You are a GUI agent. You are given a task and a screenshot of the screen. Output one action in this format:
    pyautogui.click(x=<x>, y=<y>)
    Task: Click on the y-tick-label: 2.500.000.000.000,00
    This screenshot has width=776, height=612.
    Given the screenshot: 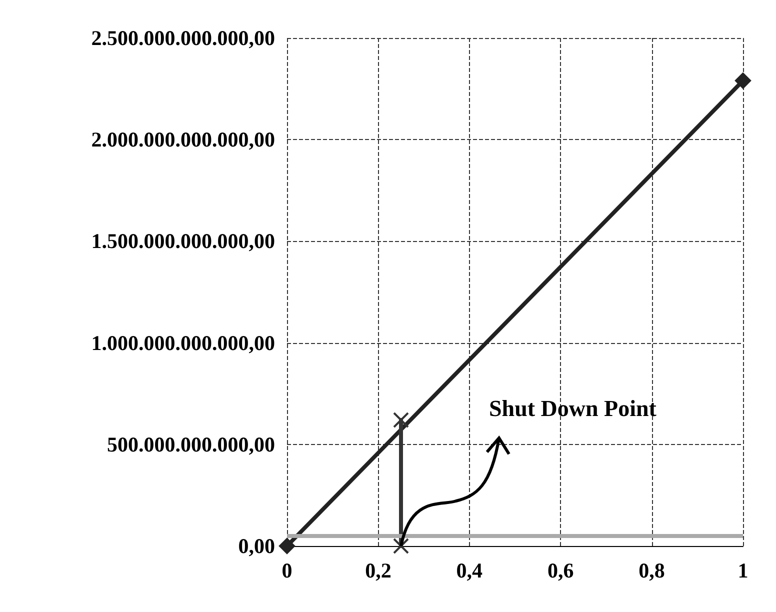 What is the action you would take?
    pyautogui.click(x=183, y=38)
    